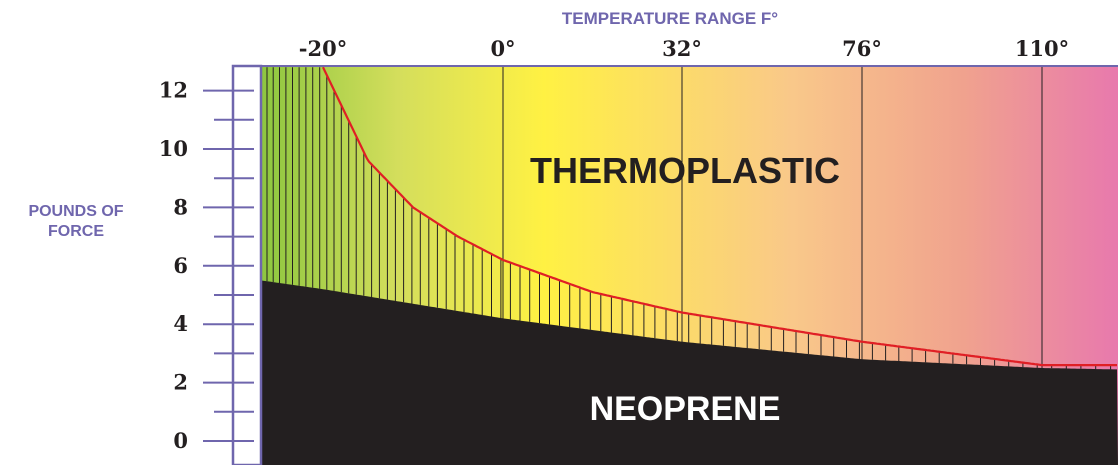 The image size is (1118, 465). I want to click on x-tick-label: -20°, so click(323, 48).